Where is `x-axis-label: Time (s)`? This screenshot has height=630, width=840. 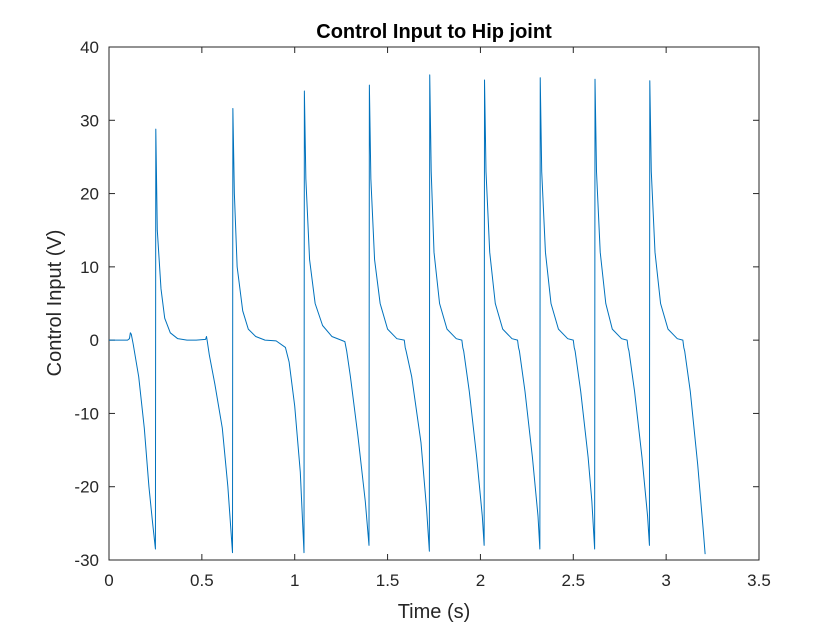 x-axis-label: Time (s) is located at coordinates (434, 612).